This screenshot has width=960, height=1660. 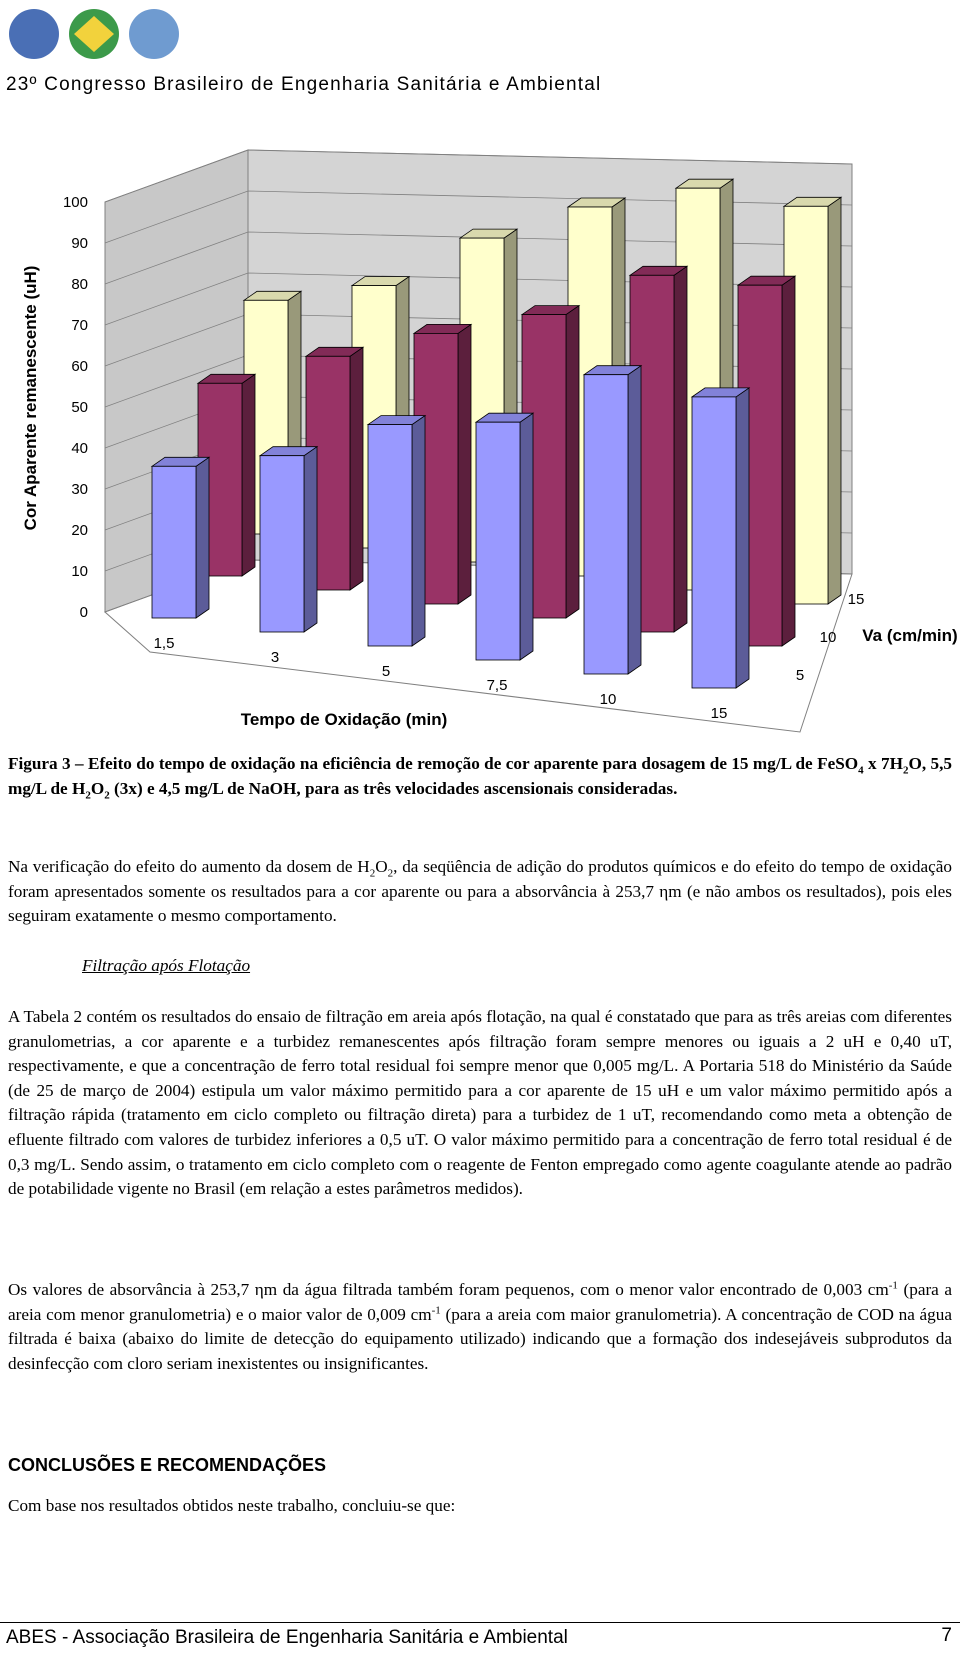 What do you see at coordinates (79, 530) in the screenshot?
I see `y-tick-label: 20` at bounding box center [79, 530].